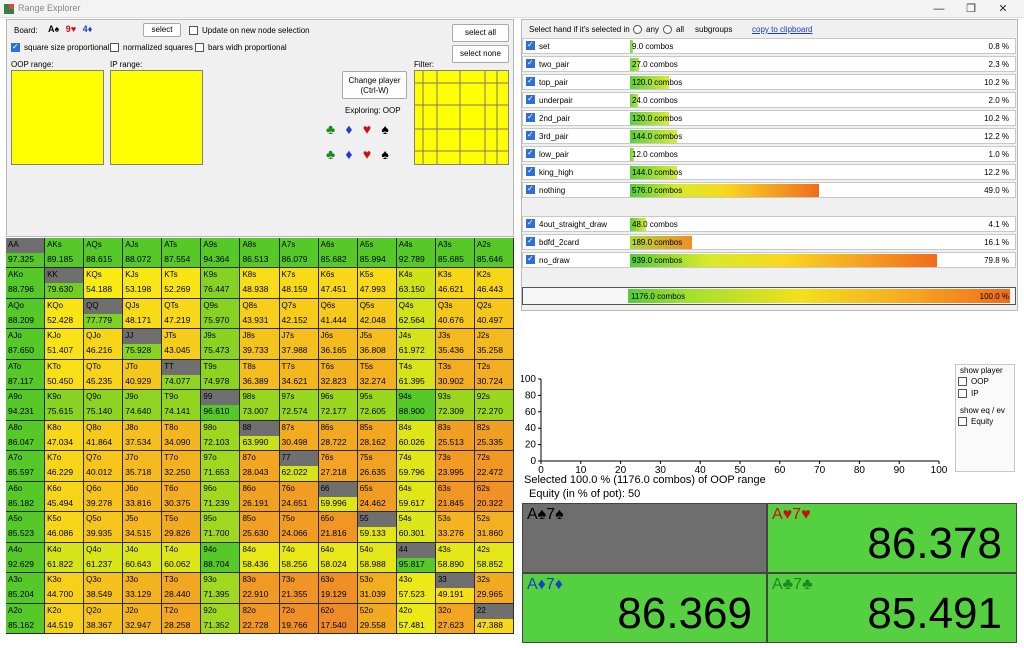  I want to click on hand-cell: QJo 46.216, so click(104, 344).